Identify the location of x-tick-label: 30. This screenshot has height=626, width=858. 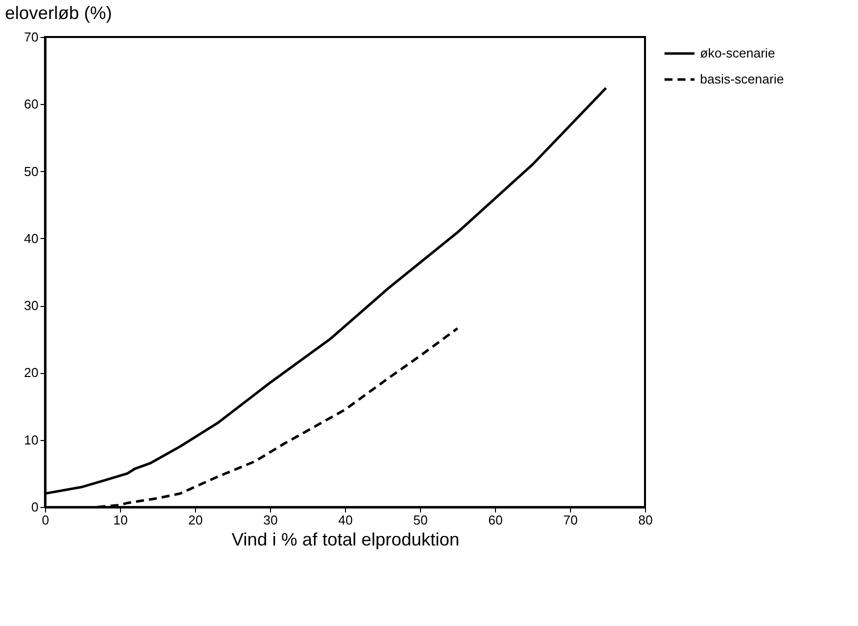
(270, 520).